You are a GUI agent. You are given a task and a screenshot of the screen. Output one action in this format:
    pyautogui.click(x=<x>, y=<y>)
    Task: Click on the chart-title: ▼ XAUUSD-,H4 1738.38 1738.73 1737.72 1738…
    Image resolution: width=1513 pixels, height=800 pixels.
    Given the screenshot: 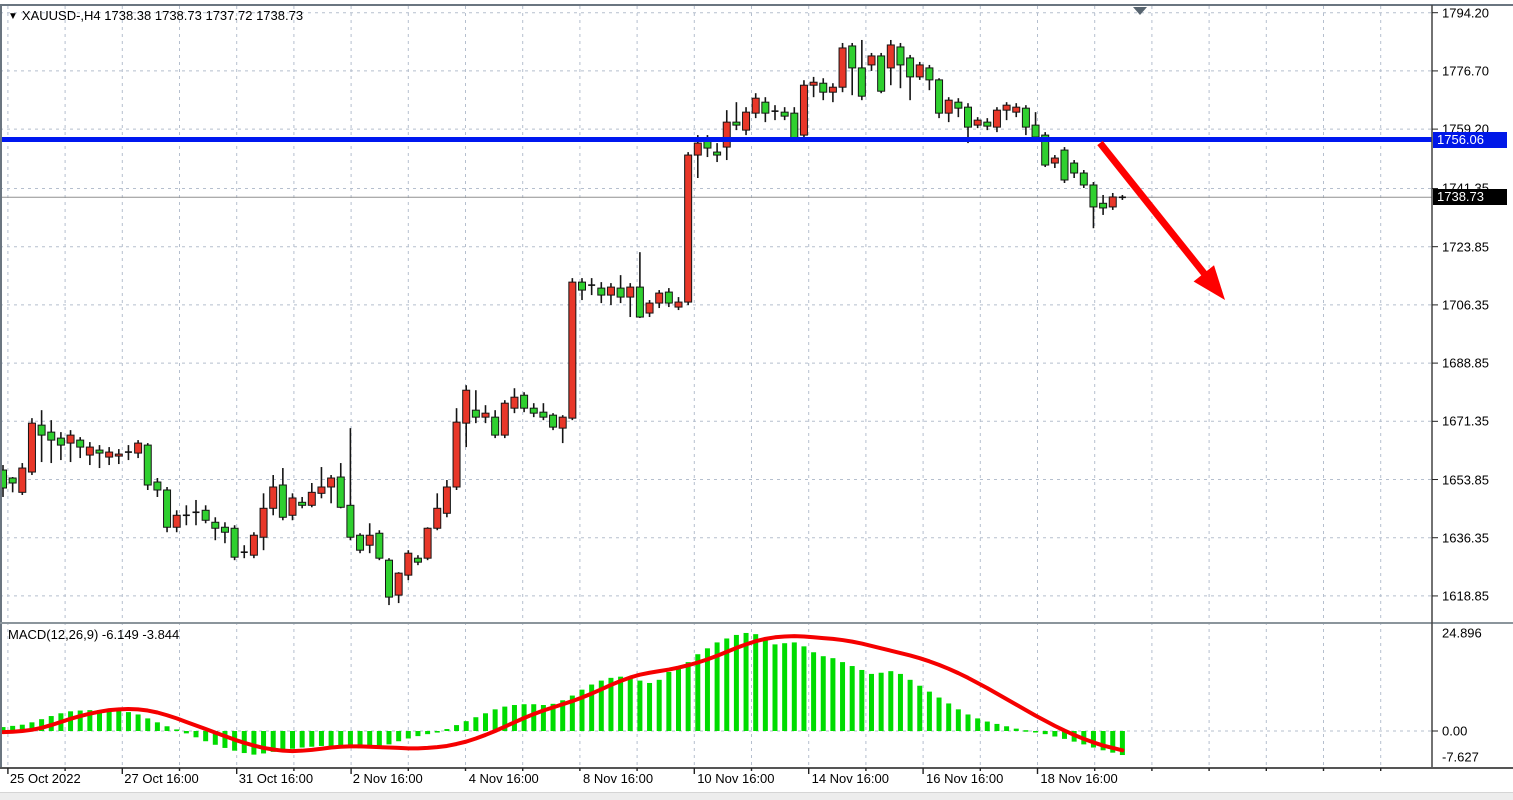 What is the action you would take?
    pyautogui.click(x=155, y=15)
    